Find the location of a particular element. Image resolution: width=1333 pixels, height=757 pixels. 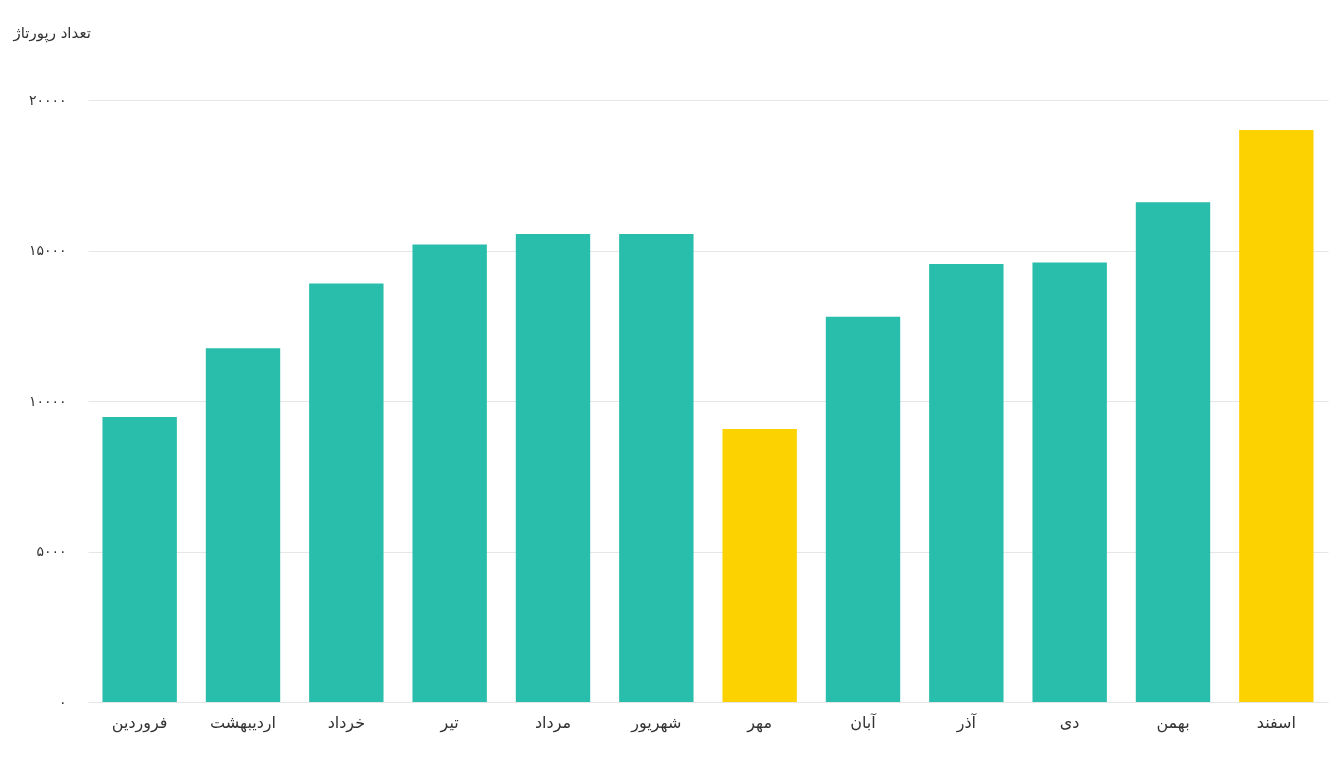

x-tick-label: بهمن is located at coordinates (1173, 722).